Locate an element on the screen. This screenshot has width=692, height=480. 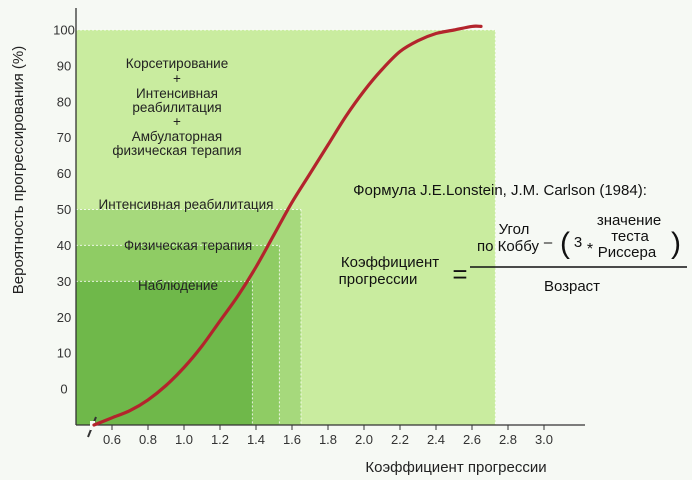
x-tick-label: 2.6 is located at coordinates (472, 439).